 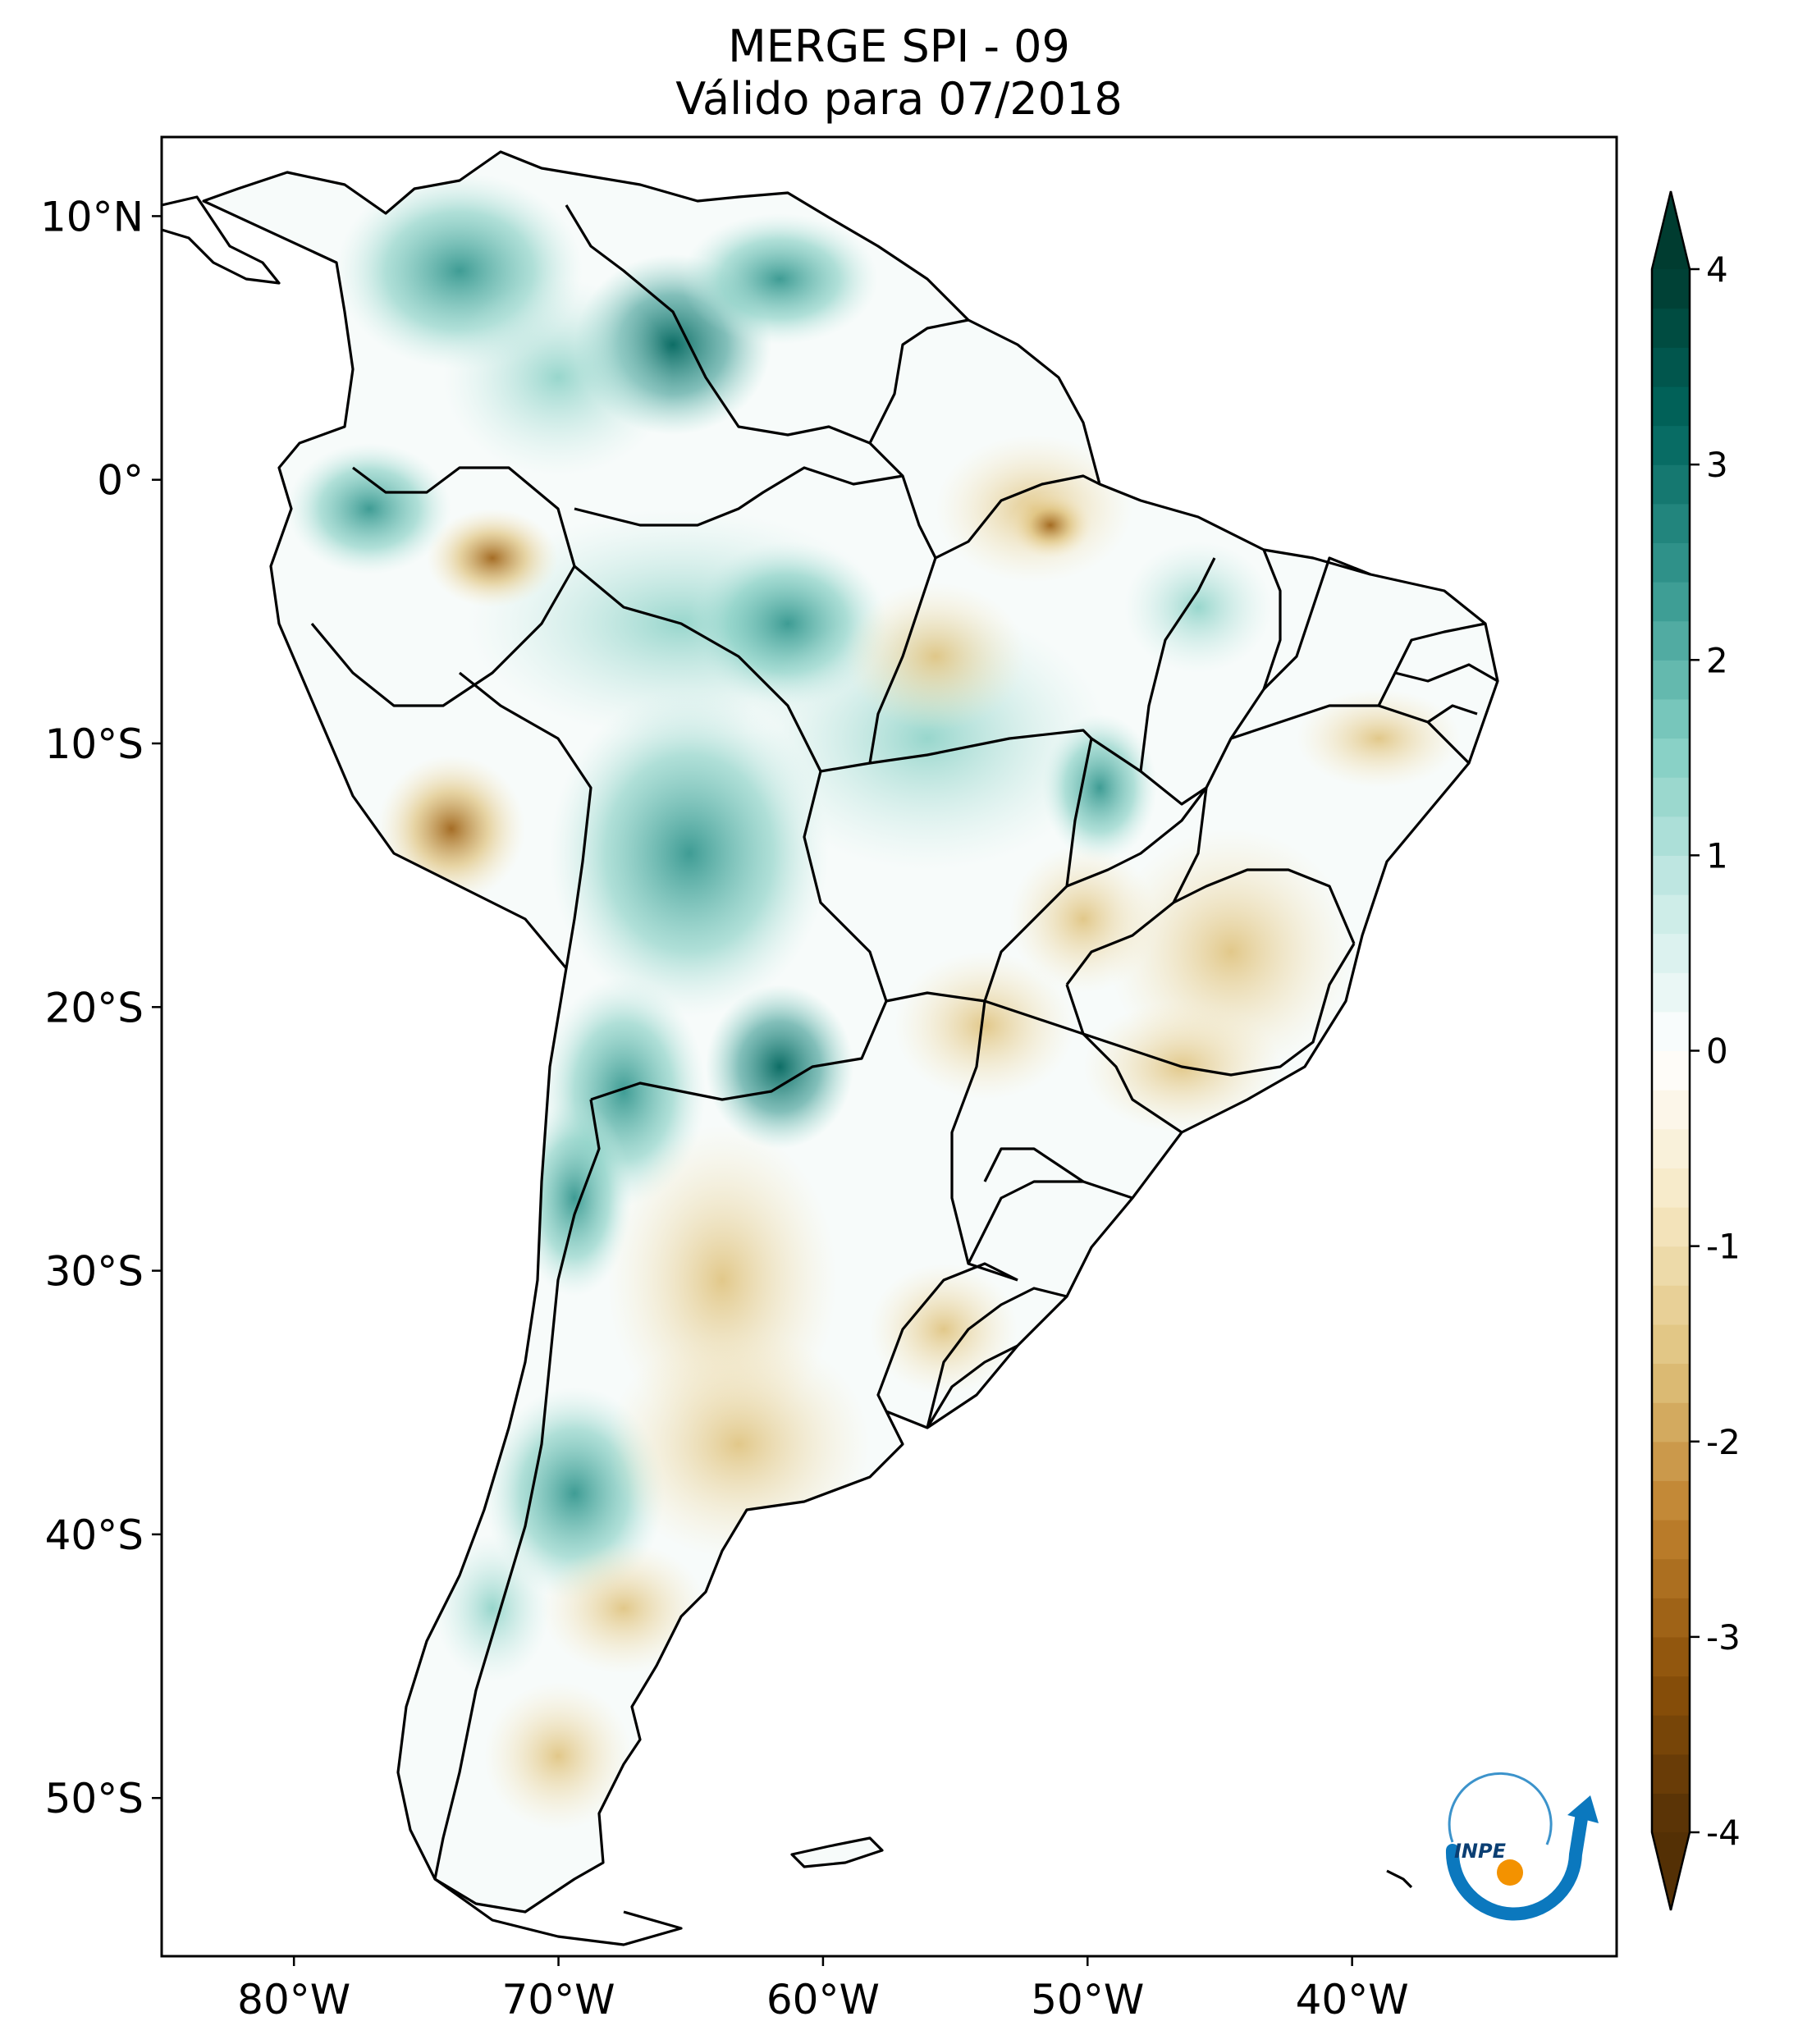 I want to click on longitude-ticks: 80°W 70°W 60°W 50°W 40°W, so click(x=823, y=1990).